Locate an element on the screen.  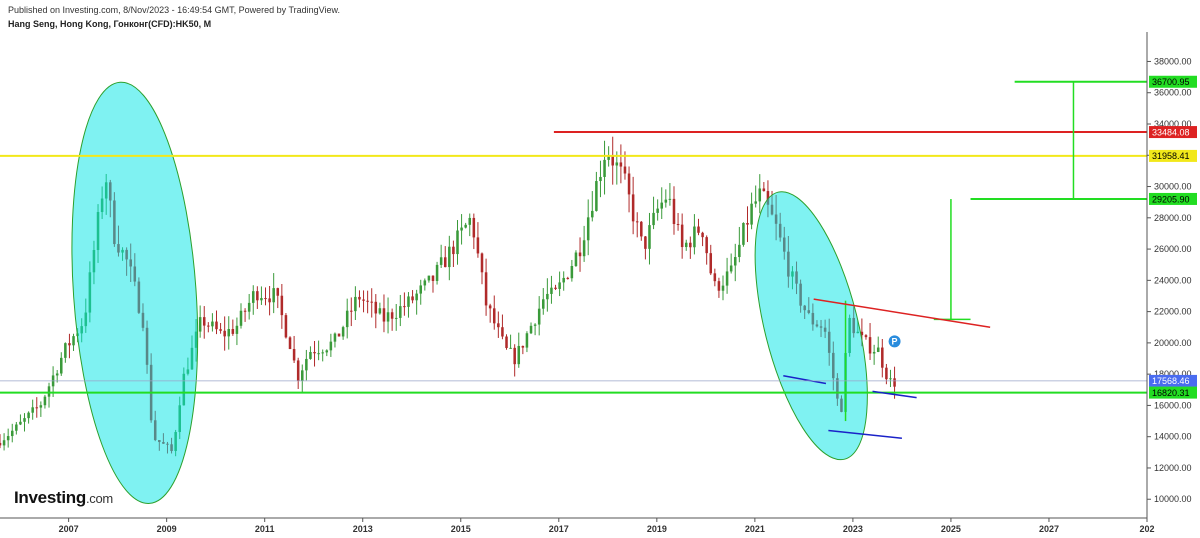
price-tag-label-6: 16820.31 is located at coordinates (1171, 393).